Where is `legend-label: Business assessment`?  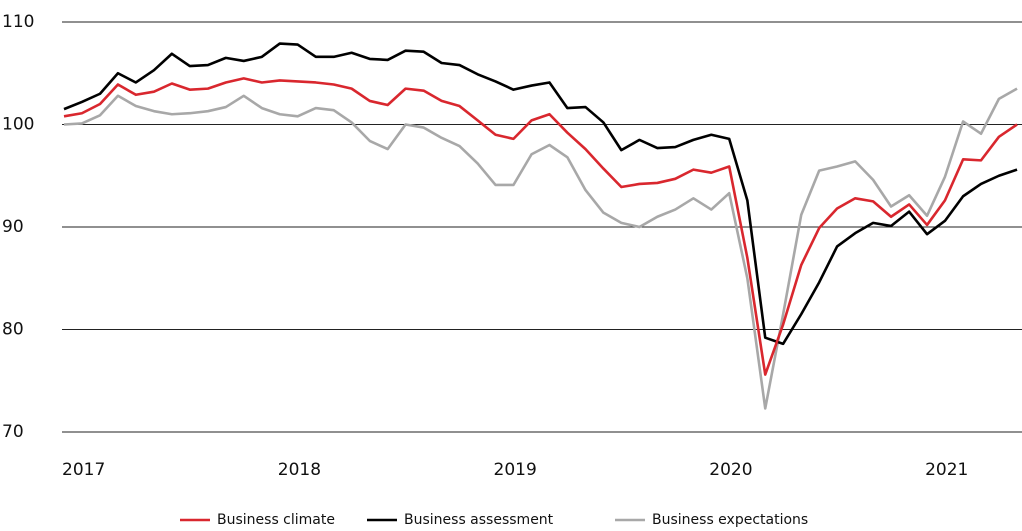
legend-label: Business assessment is located at coordinates (479, 520).